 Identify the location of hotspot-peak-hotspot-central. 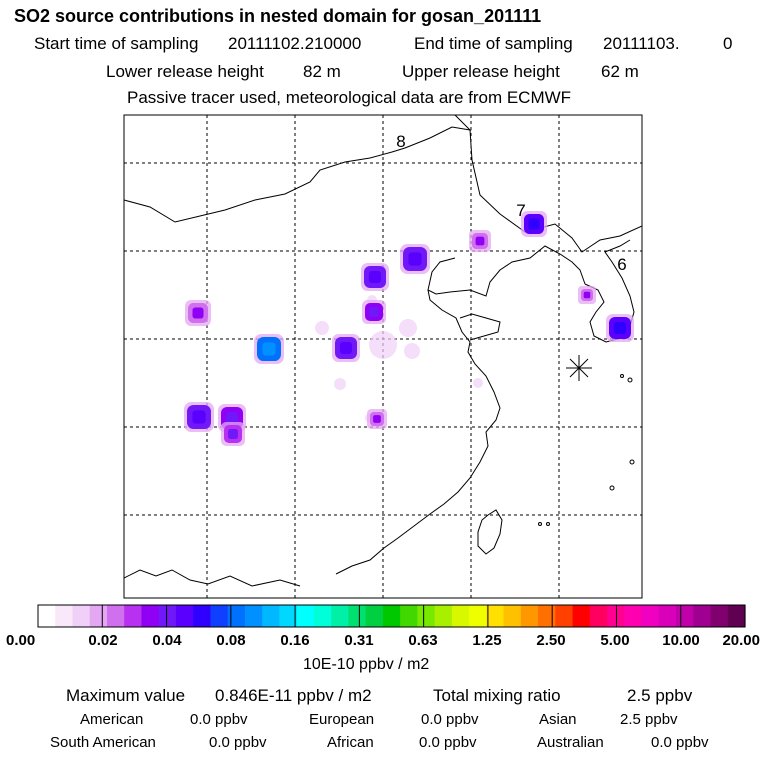
(269, 349).